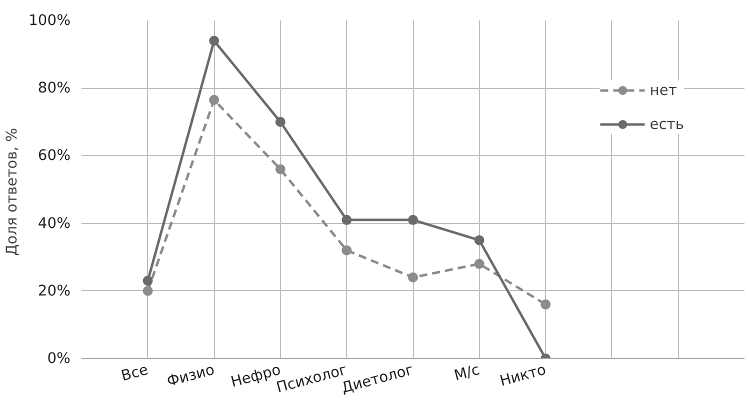  I want to click on x-tick-label: Физио, so click(190, 375).